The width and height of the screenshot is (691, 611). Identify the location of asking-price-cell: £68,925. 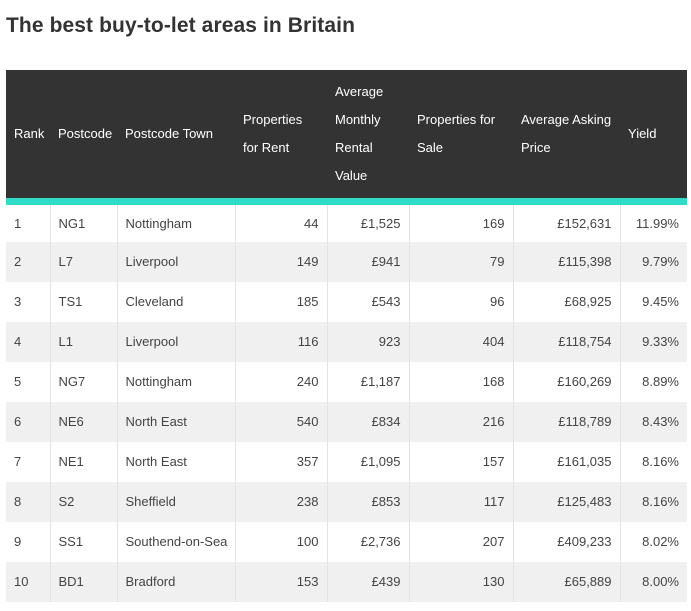
(567, 301).